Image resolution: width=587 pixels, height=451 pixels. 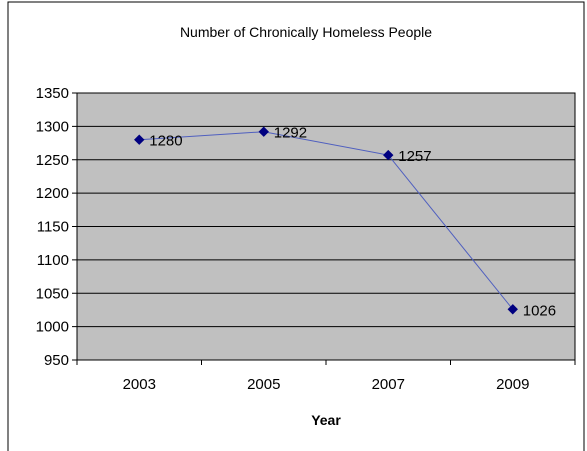 I want to click on x-axis-ticks: 2003 2005 2007 2009, so click(x=326, y=376).